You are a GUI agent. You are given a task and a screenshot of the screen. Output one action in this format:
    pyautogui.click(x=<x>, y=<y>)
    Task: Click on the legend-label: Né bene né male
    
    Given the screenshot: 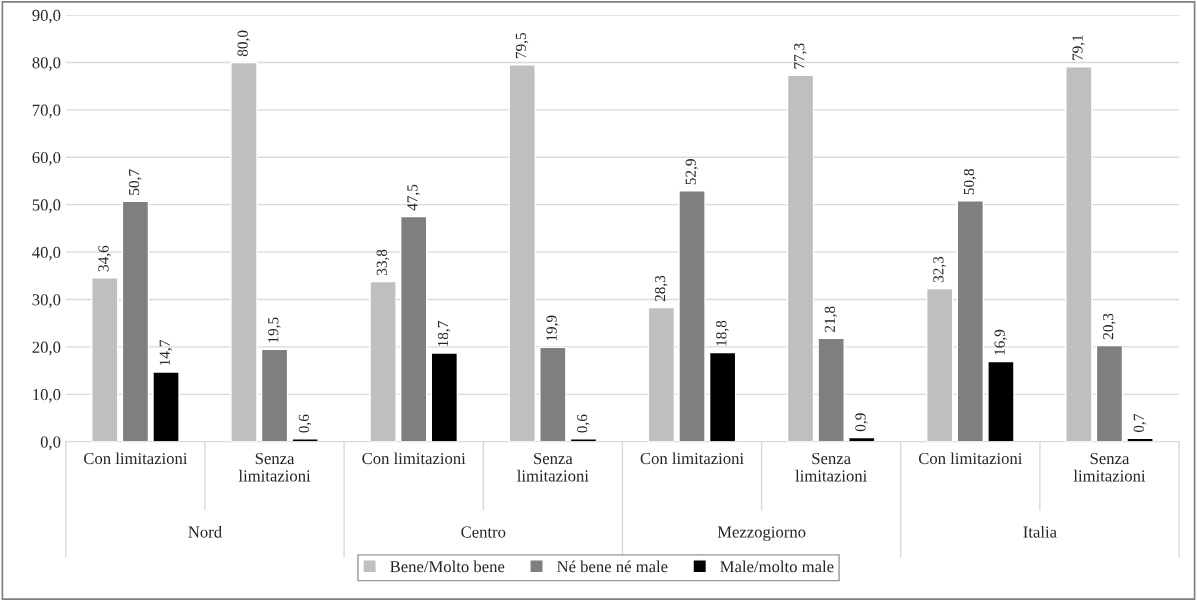 What is the action you would take?
    pyautogui.click(x=612, y=566)
    